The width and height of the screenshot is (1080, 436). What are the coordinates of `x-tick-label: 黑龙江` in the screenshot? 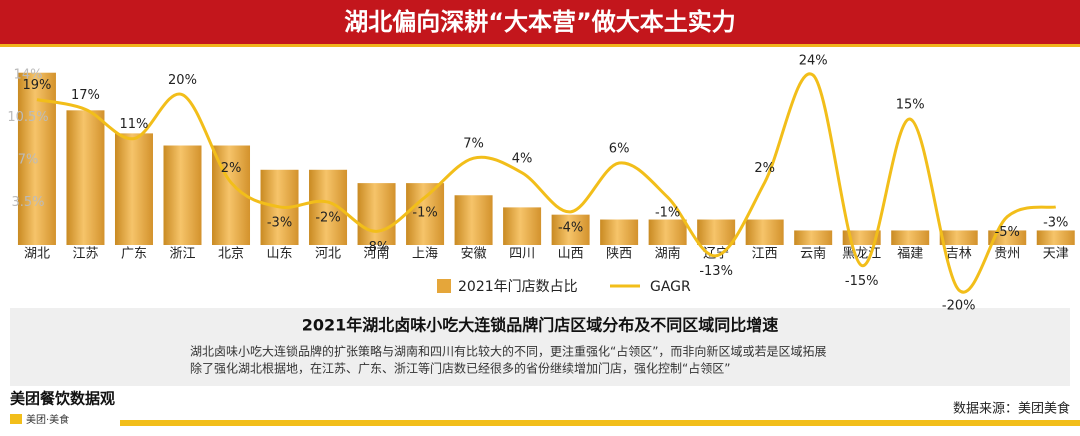 It's located at (861, 254).